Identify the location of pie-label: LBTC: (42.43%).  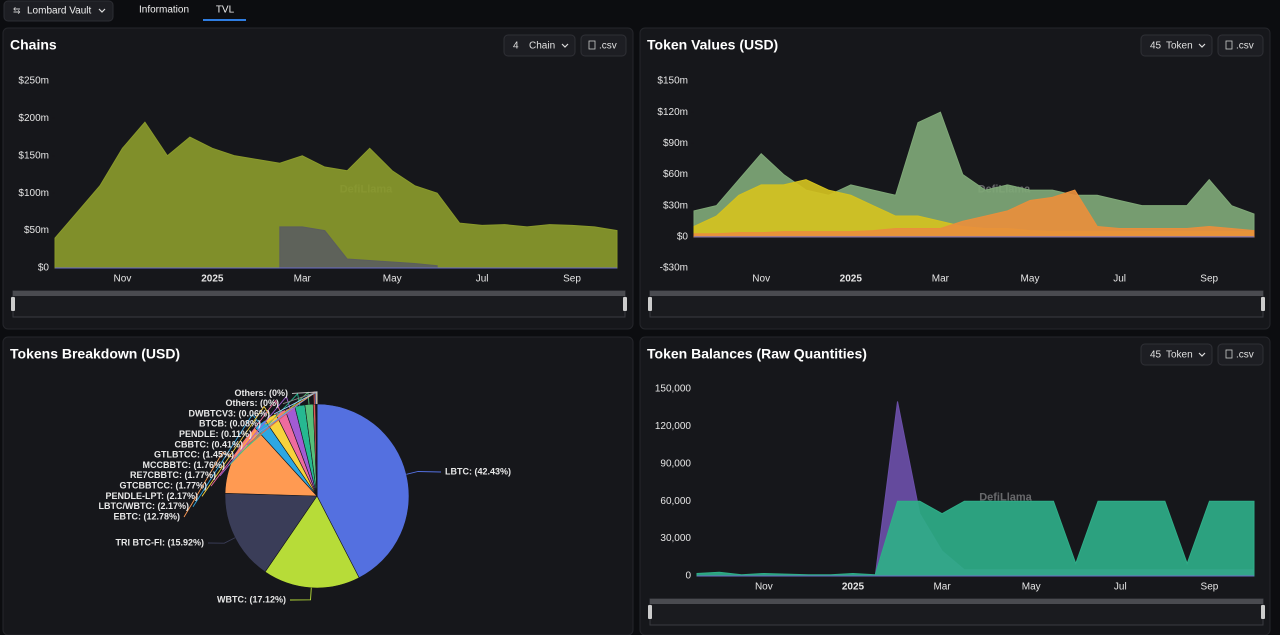
(478, 471).